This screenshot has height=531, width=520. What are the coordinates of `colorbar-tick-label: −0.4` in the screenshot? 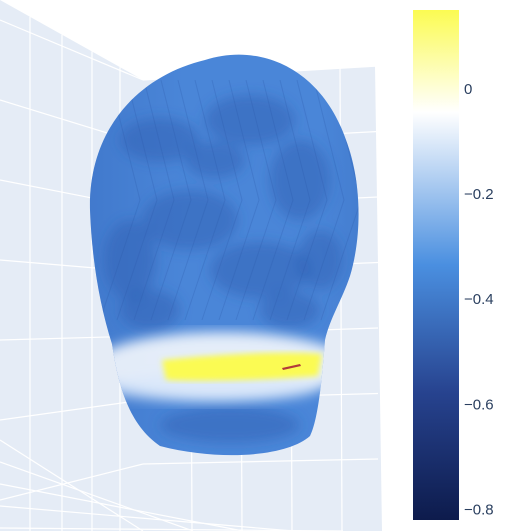 It's located at (479, 299).